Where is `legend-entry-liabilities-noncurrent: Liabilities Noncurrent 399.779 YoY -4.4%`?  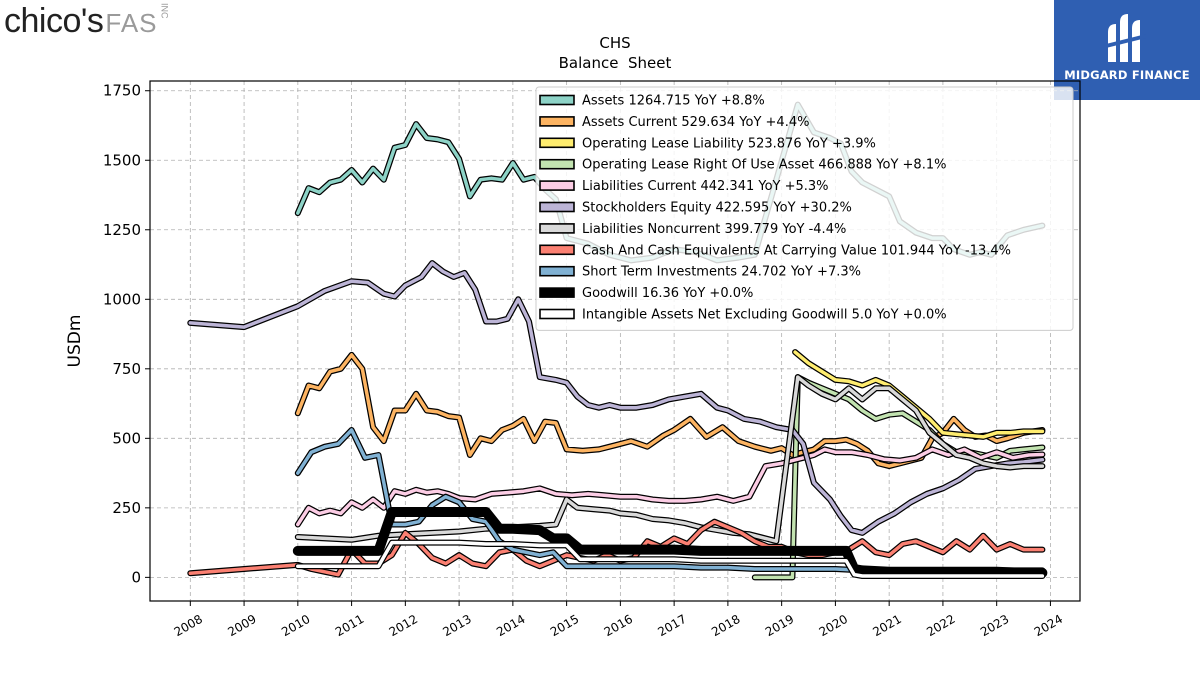 legend-entry-liabilities-noncurrent: Liabilities Noncurrent 399.779 YoY -4.4% is located at coordinates (714, 229).